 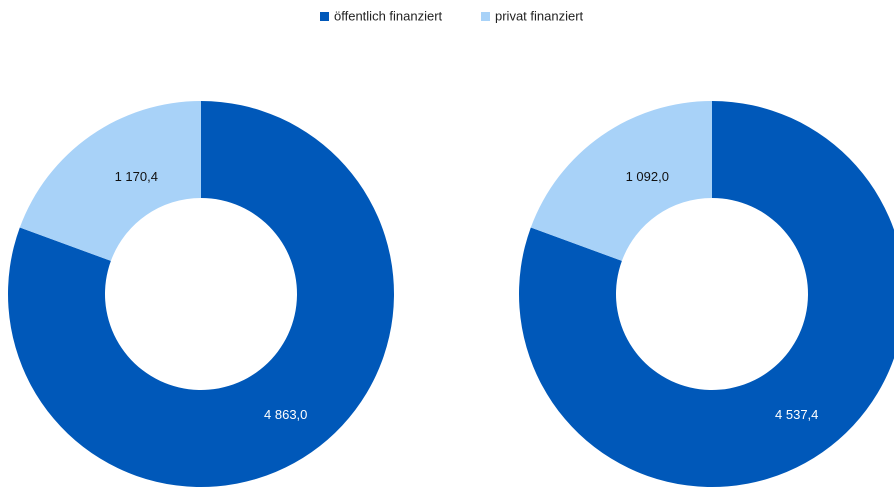 What do you see at coordinates (285, 414) in the screenshot?
I see `value-label: 4 863,0` at bounding box center [285, 414].